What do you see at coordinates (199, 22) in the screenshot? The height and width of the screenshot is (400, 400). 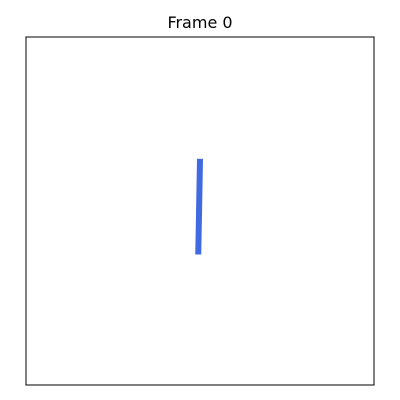 I see `chart-title: Frame 0` at bounding box center [199, 22].